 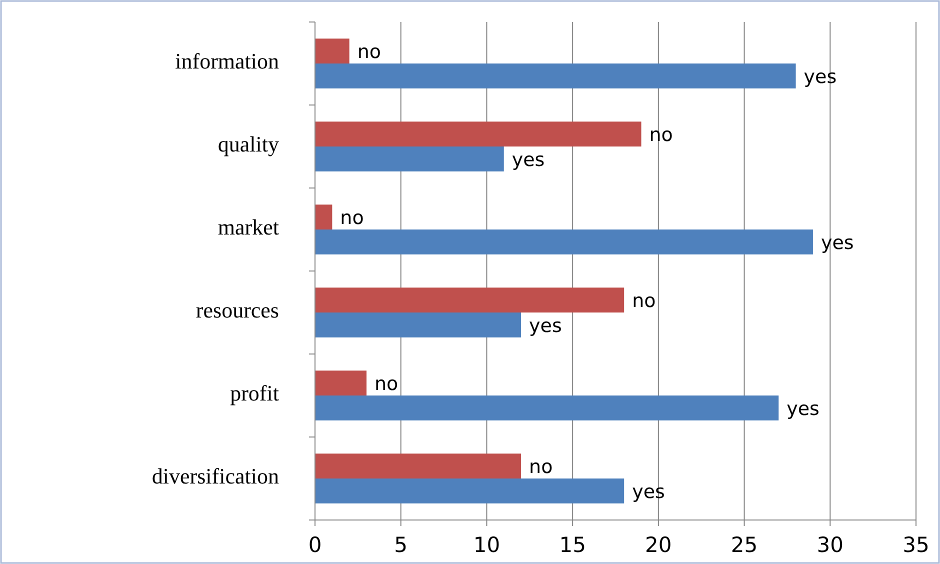 What do you see at coordinates (916, 545) in the screenshot?
I see `x-tick-label: 35` at bounding box center [916, 545].